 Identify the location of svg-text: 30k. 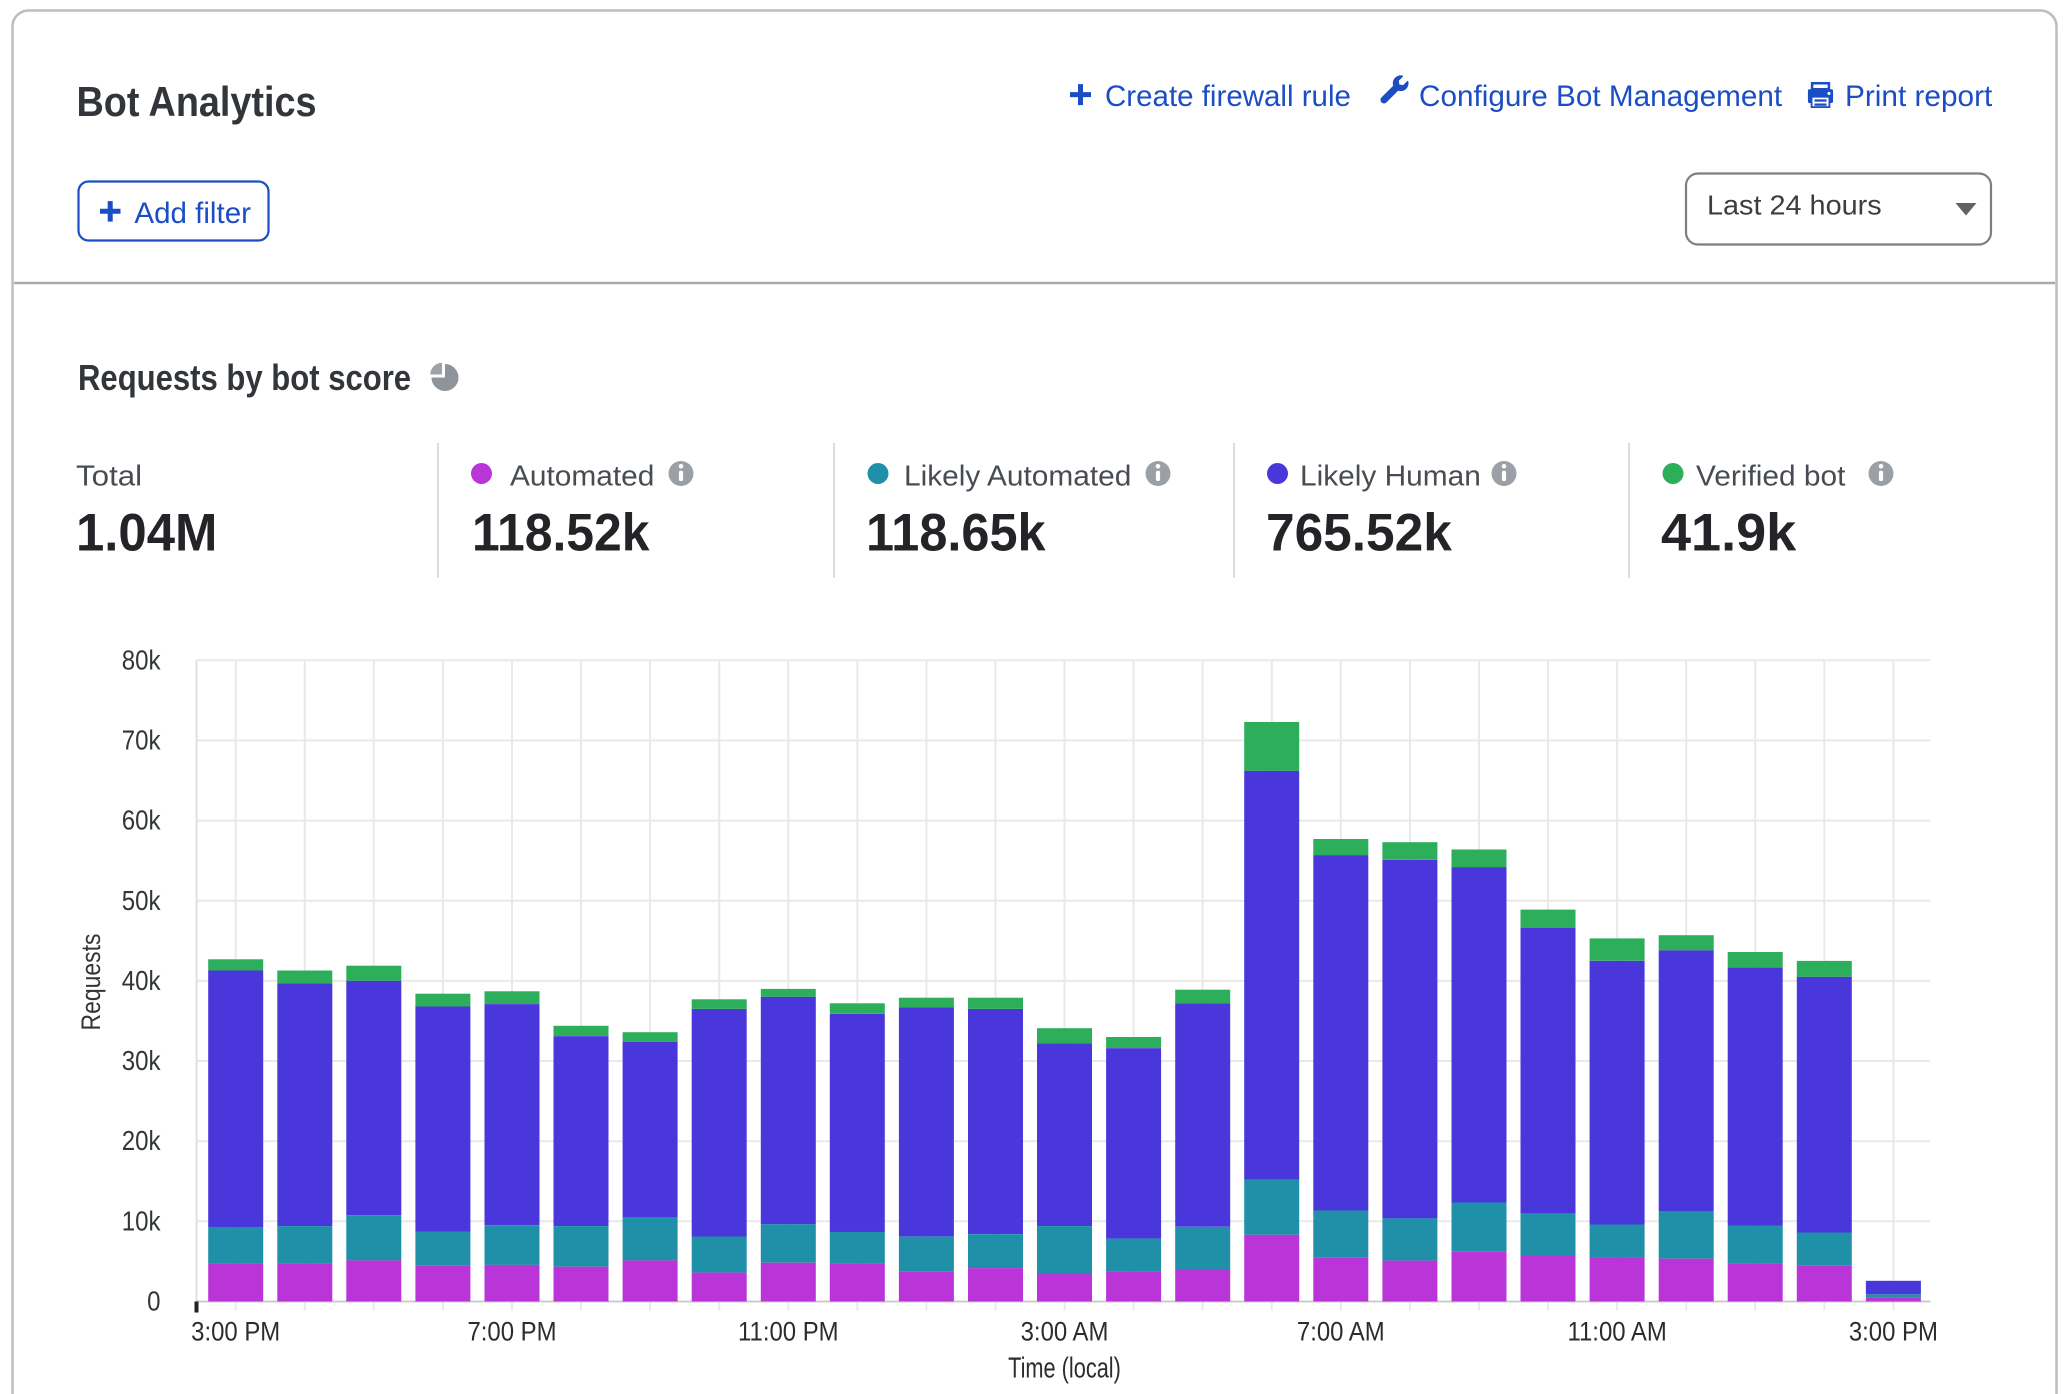
(141, 1062).